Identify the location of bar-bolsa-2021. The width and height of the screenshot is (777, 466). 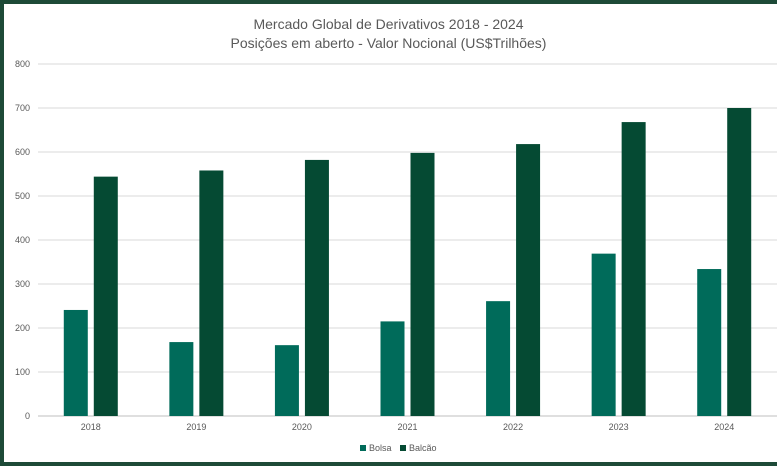
(392, 368).